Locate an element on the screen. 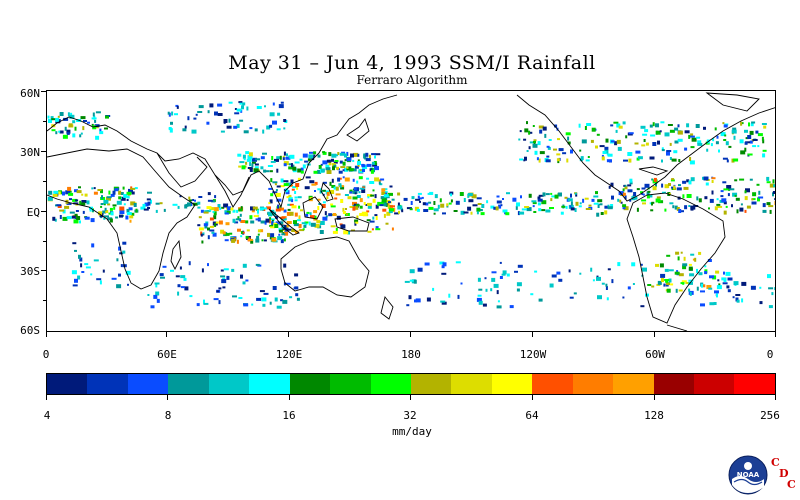  coastline-sumatra is located at coordinates (284, 222).